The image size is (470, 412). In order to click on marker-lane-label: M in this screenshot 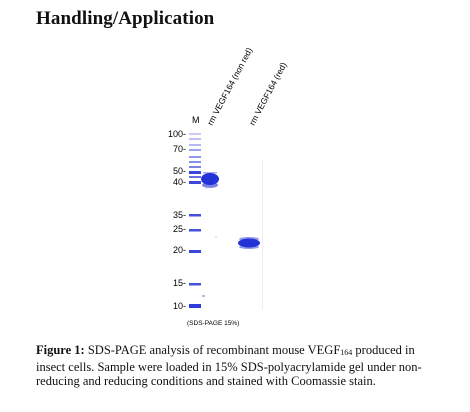, I will do `click(196, 120)`.